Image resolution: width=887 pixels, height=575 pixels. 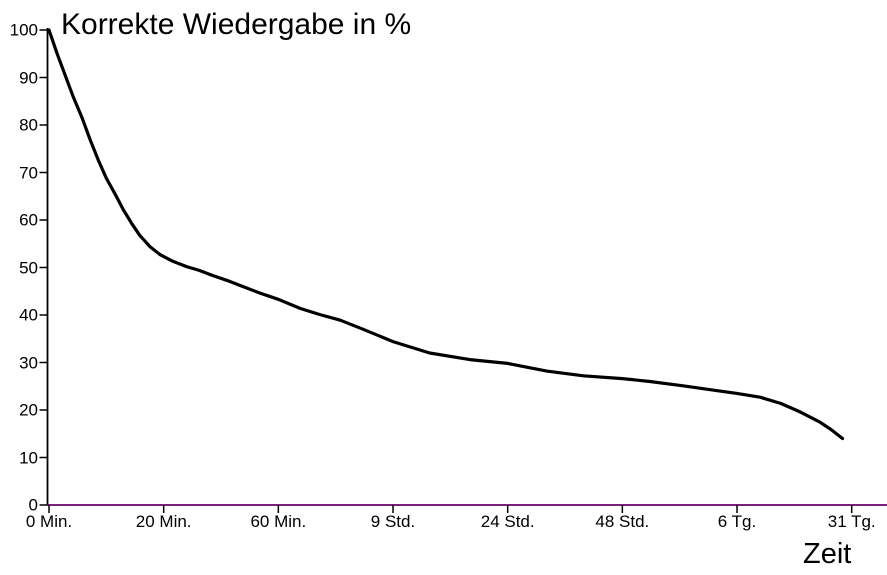 What do you see at coordinates (28, 410) in the screenshot?
I see `y-tick-label: 20` at bounding box center [28, 410].